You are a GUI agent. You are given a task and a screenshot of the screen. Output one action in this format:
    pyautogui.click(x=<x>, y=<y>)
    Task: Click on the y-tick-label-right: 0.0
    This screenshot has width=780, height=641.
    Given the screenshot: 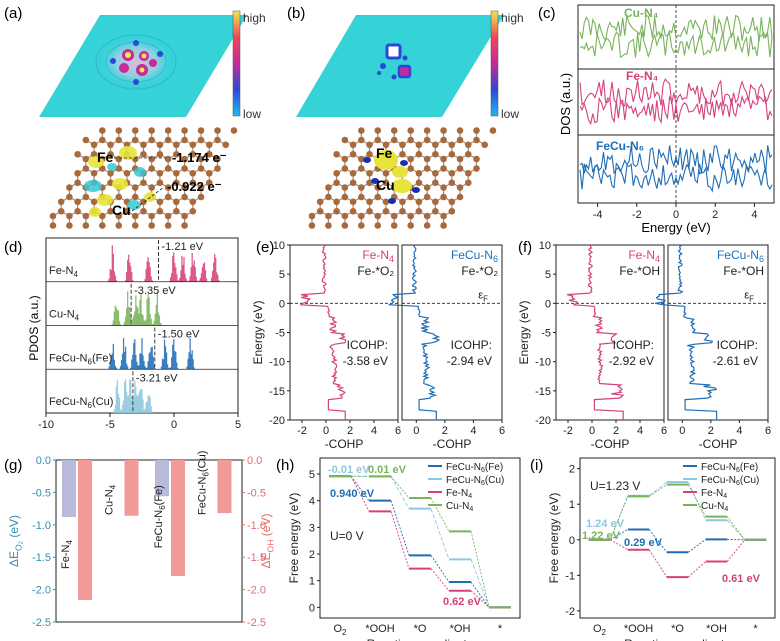 What is the action you would take?
    pyautogui.click(x=254, y=461)
    